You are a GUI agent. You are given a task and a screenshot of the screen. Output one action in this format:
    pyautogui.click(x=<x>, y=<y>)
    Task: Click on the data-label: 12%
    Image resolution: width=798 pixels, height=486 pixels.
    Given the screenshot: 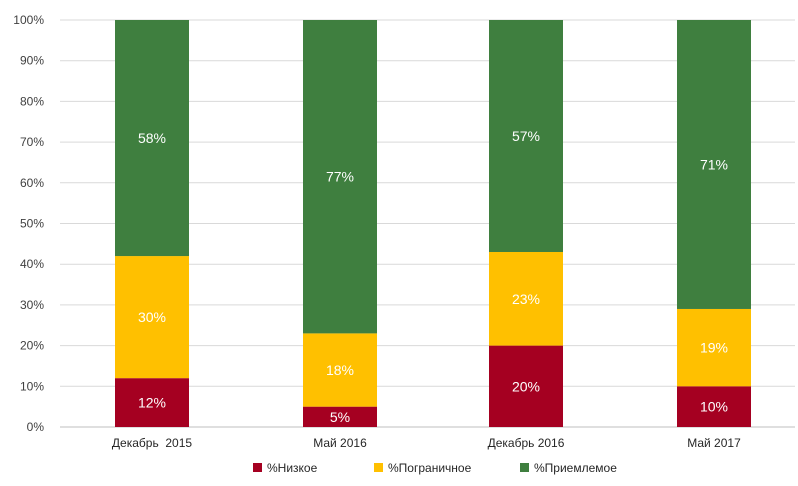 What is the action you would take?
    pyautogui.click(x=152, y=403)
    